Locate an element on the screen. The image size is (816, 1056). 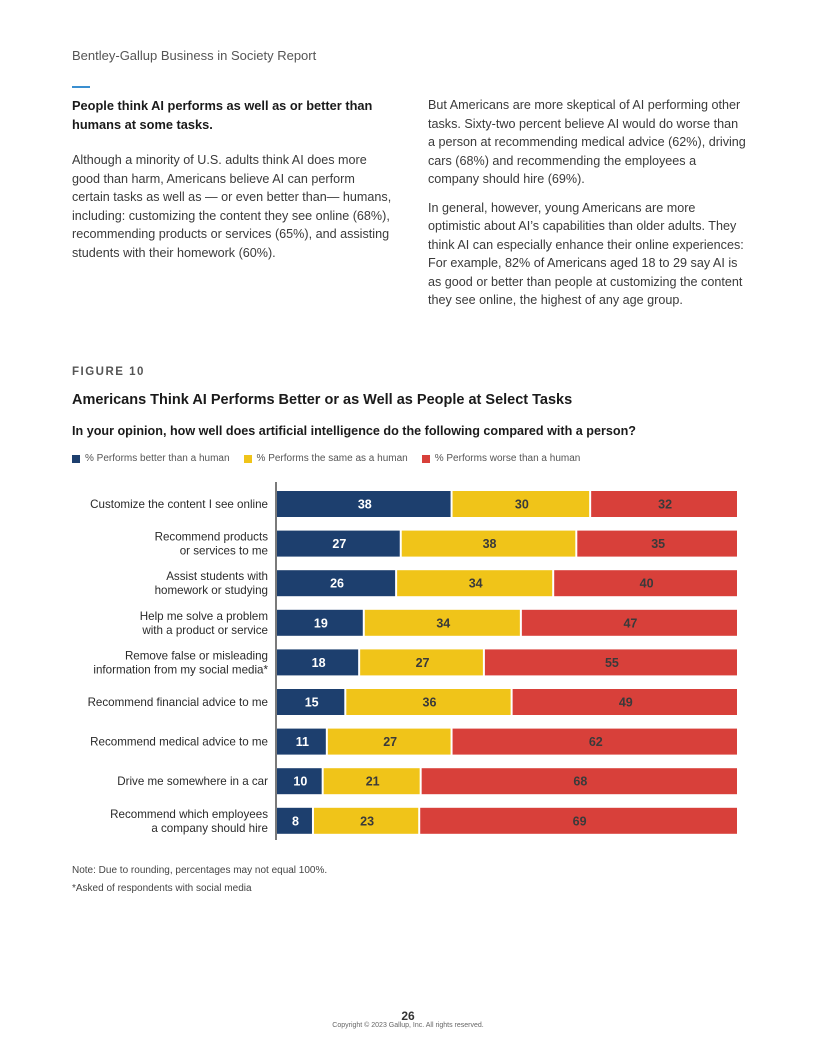
data-label-better: 27 is located at coordinates (339, 544).